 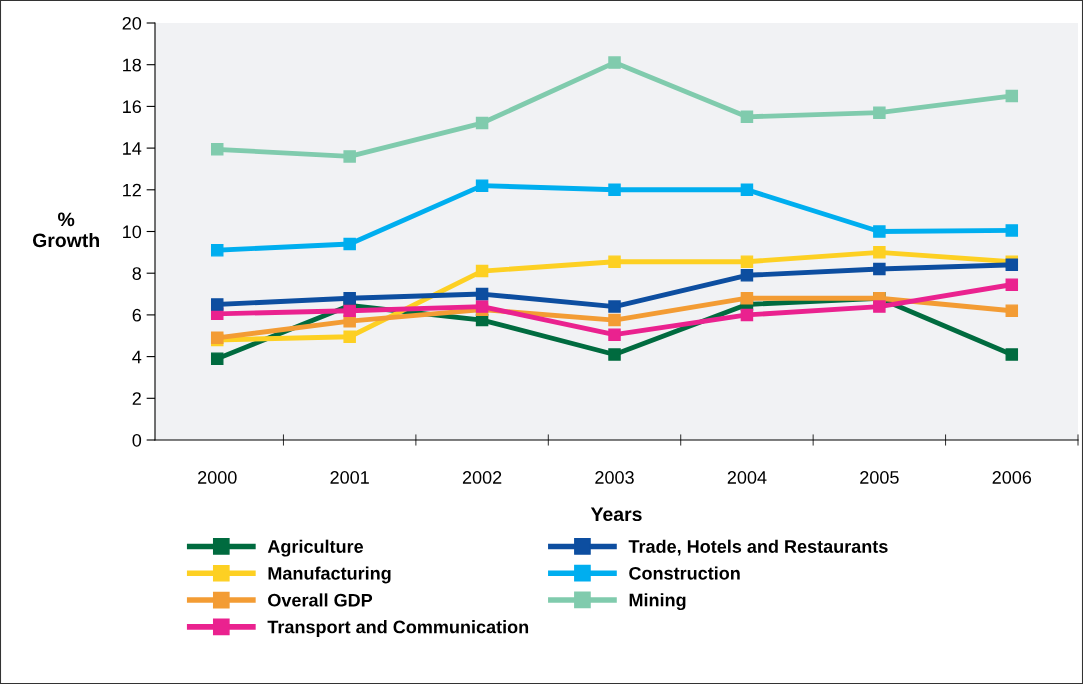 I want to click on y-tick-label: 4, so click(x=137, y=357).